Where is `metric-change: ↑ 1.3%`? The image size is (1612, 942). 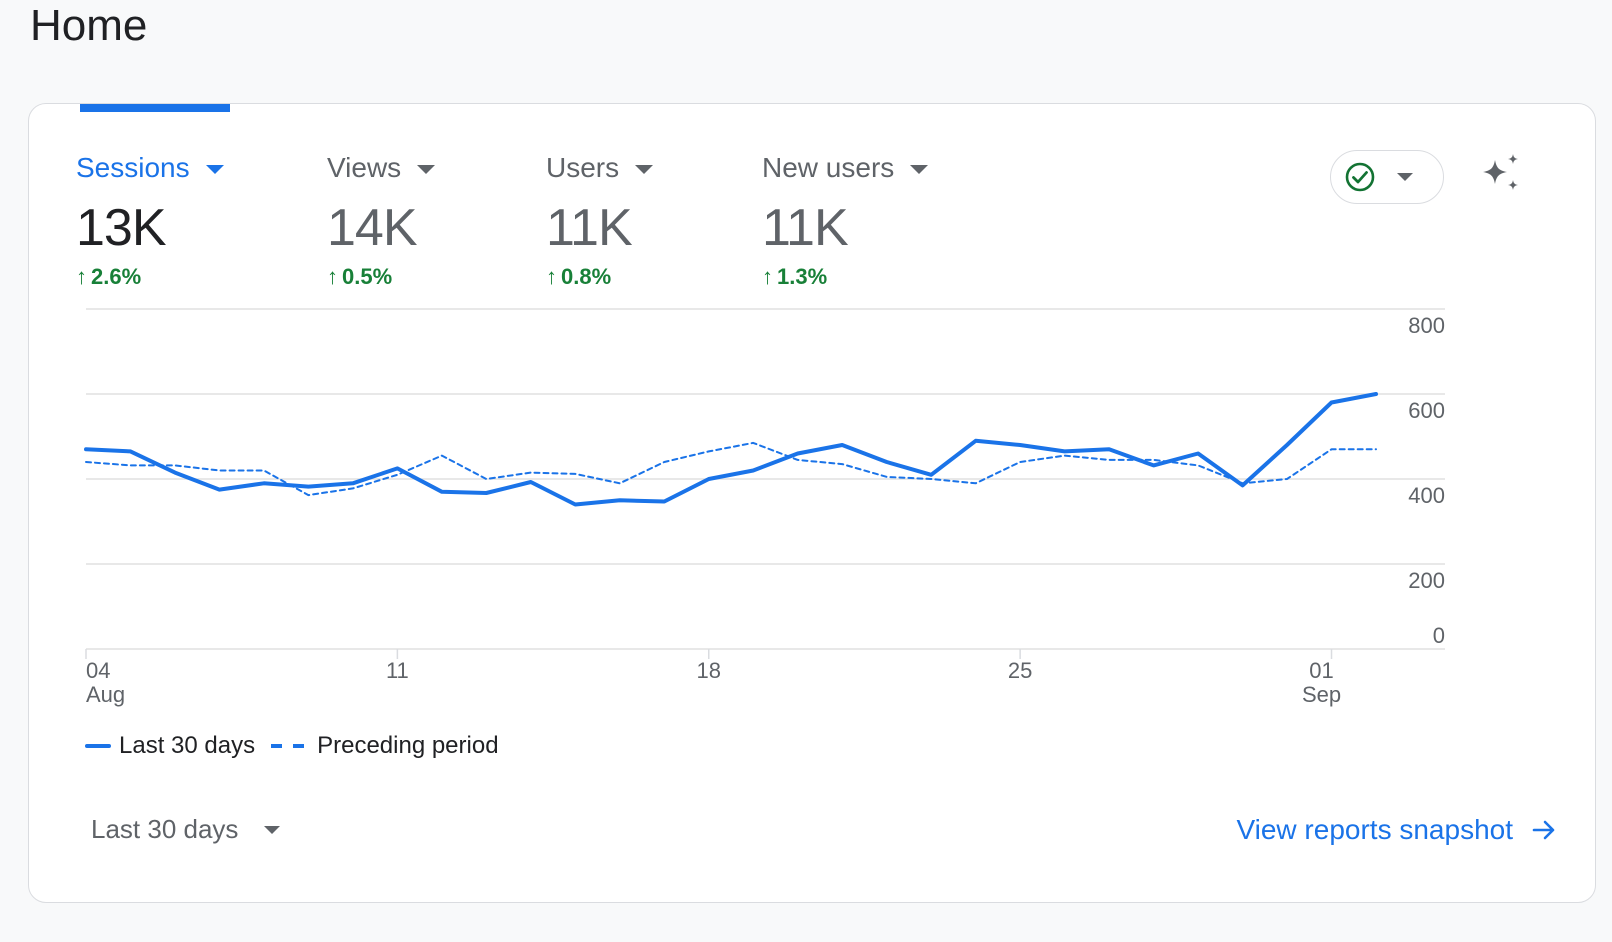
metric-change: ↑ 1.3% is located at coordinates (845, 277).